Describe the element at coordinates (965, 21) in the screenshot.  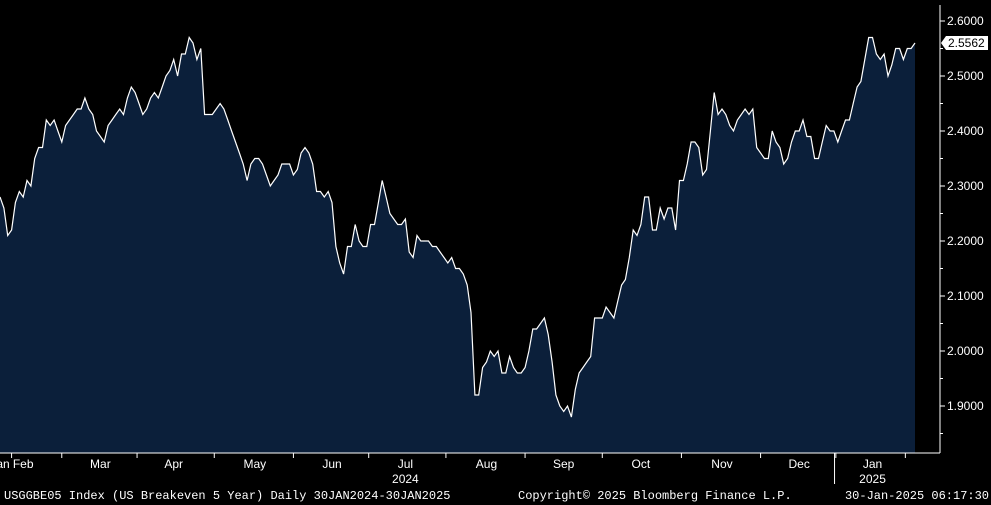
I see `y-tick-label: 2.6000` at that location.